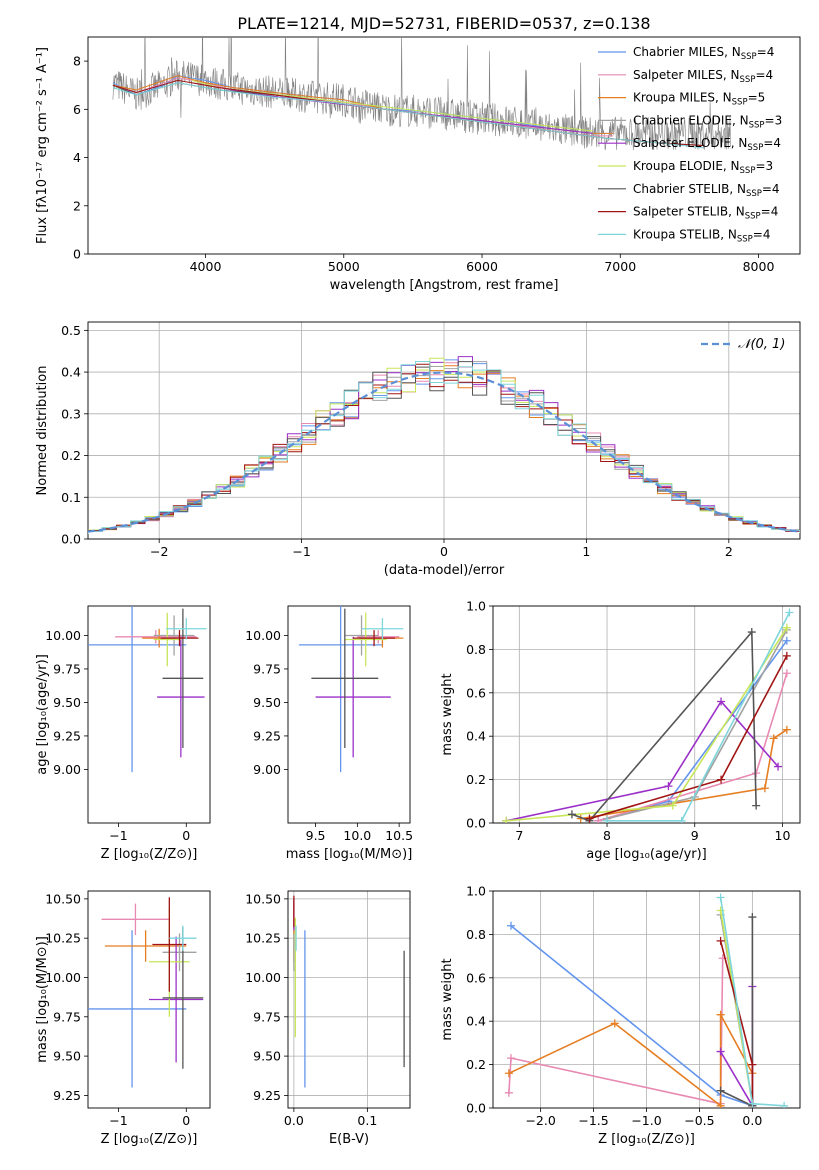  Describe the element at coordinates (443, 452) in the screenshot. I see `normal-reference-curve` at that location.